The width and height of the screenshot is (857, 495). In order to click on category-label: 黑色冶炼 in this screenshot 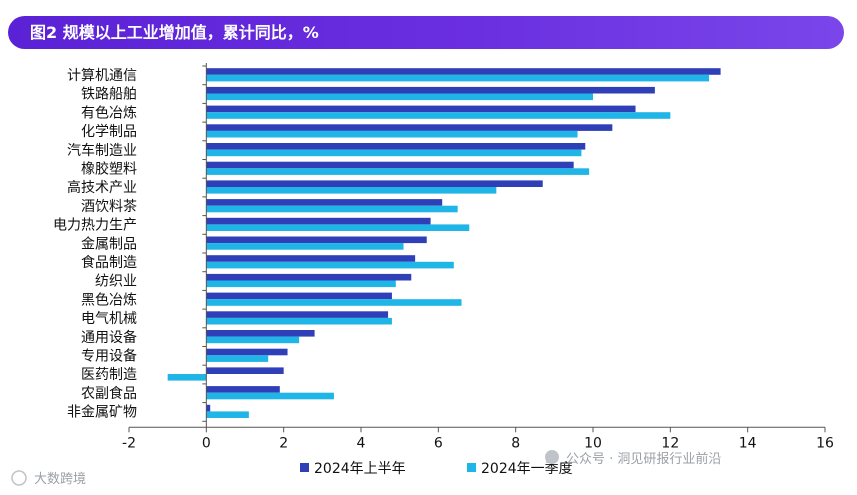, I will do `click(109, 299)`.